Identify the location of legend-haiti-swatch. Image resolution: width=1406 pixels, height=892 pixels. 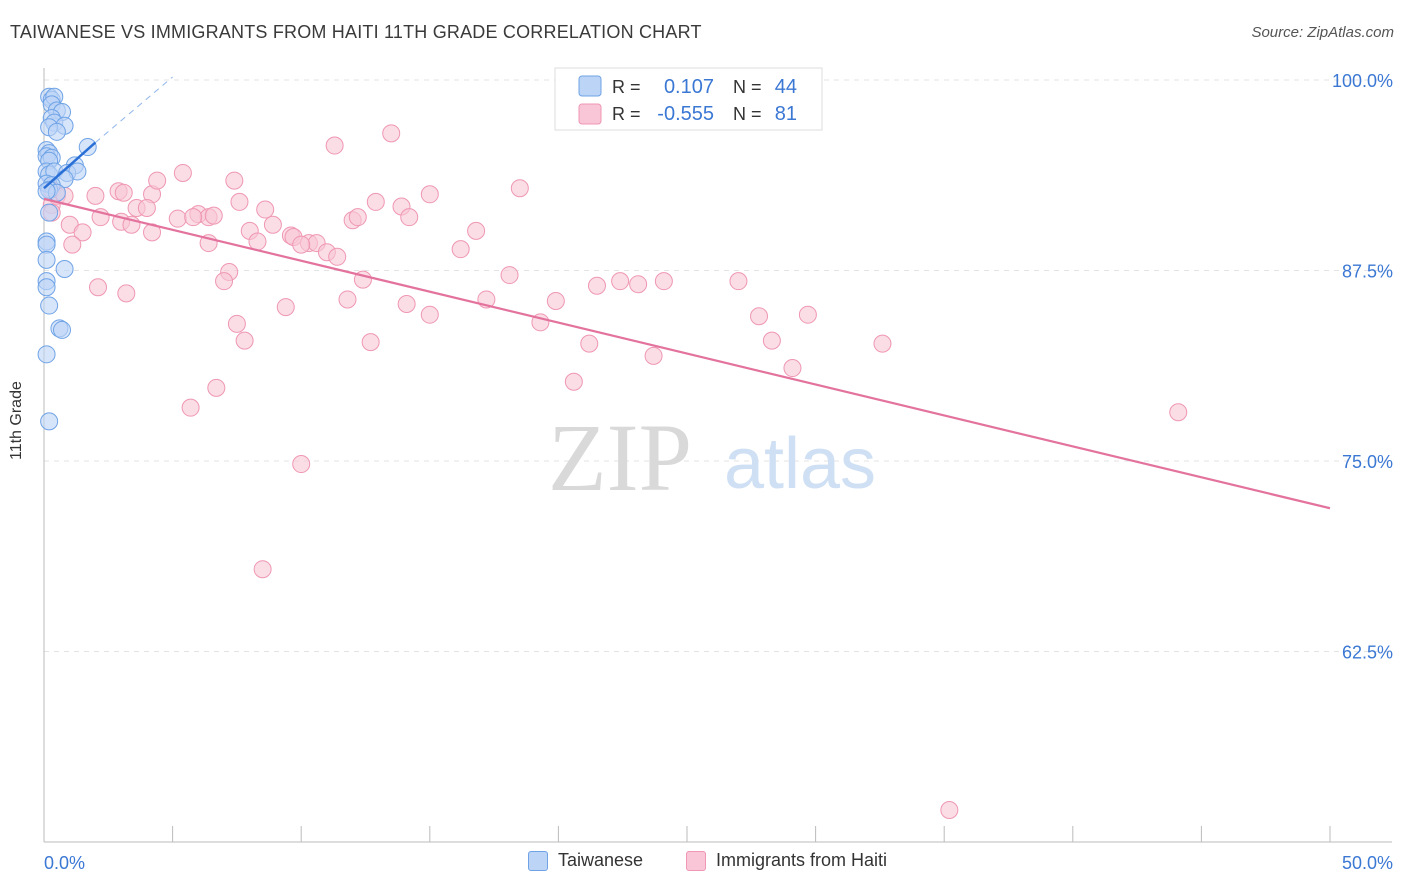
(590, 114).